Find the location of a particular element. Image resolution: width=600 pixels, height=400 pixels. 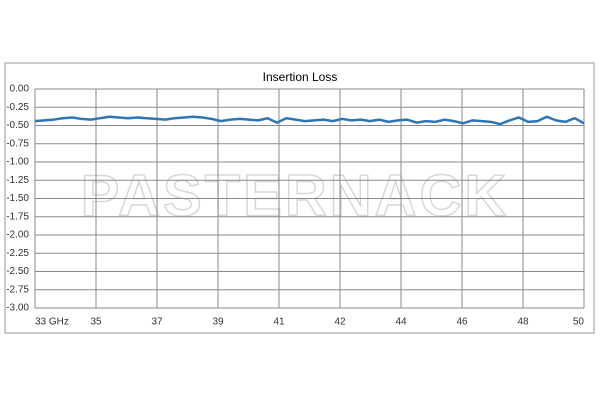

y-tick-label: -2.00 is located at coordinates (17, 235).